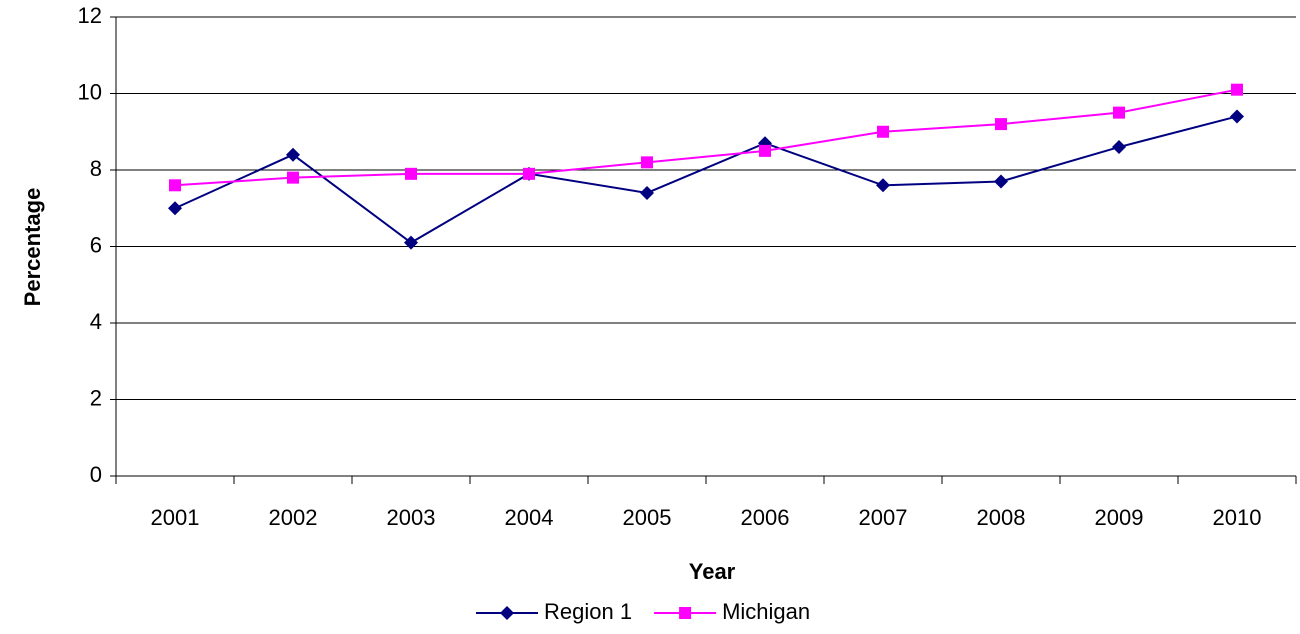 The image size is (1300, 634). Describe the element at coordinates (96, 244) in the screenshot. I see `y-tick-label: 6` at that location.